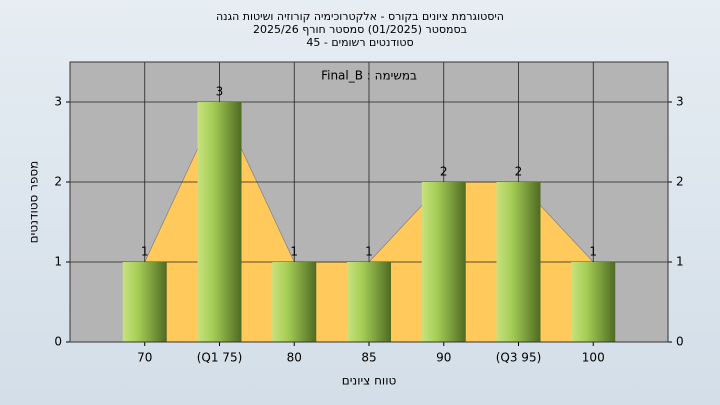 The width and height of the screenshot is (720, 405). Describe the element at coordinates (680, 182) in the screenshot. I see `y2-tick-label: 2` at that location.